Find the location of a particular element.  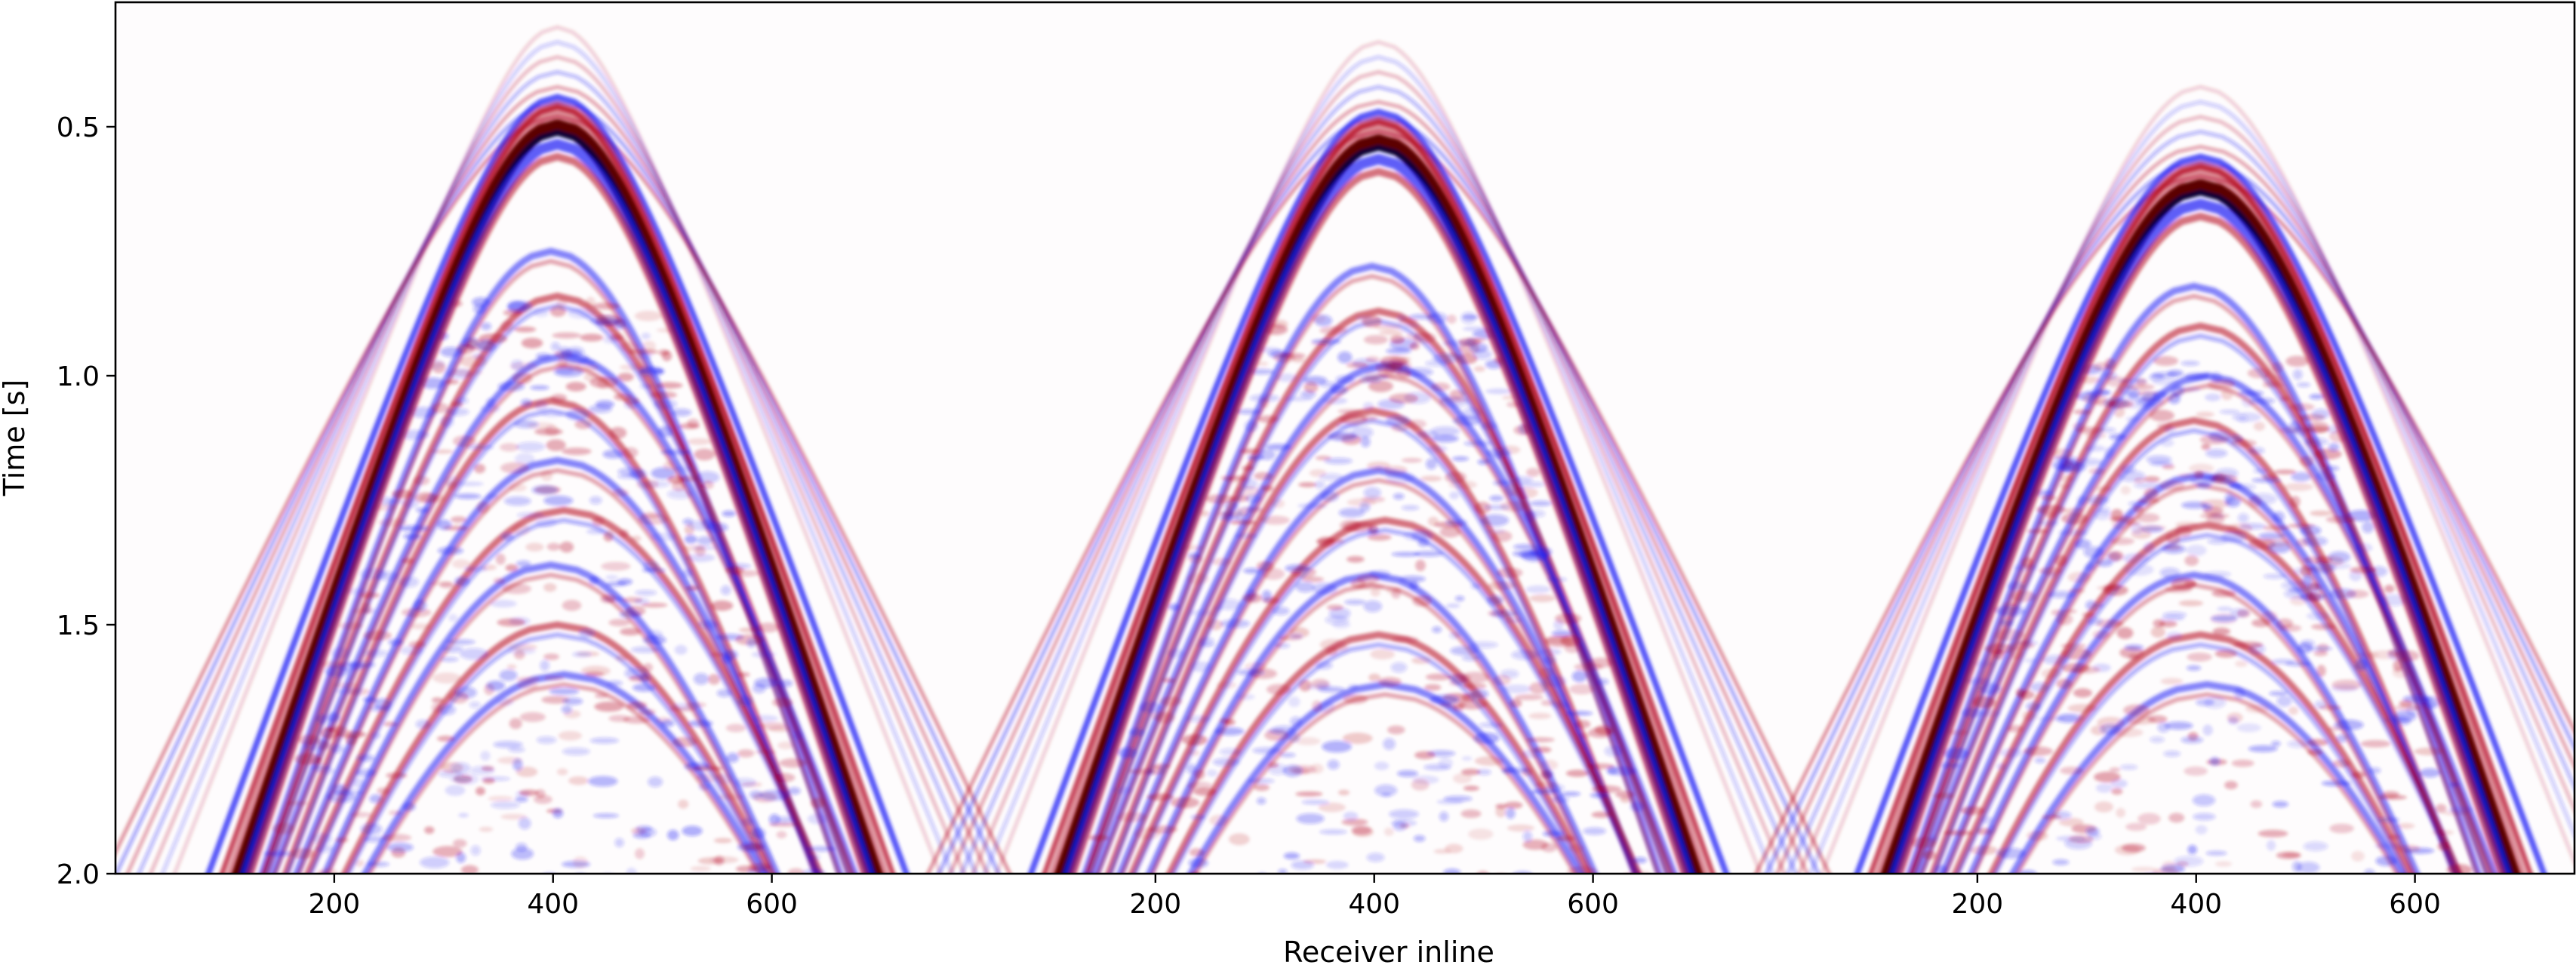

y-axis-label: Time [s] is located at coordinates (15, 438).